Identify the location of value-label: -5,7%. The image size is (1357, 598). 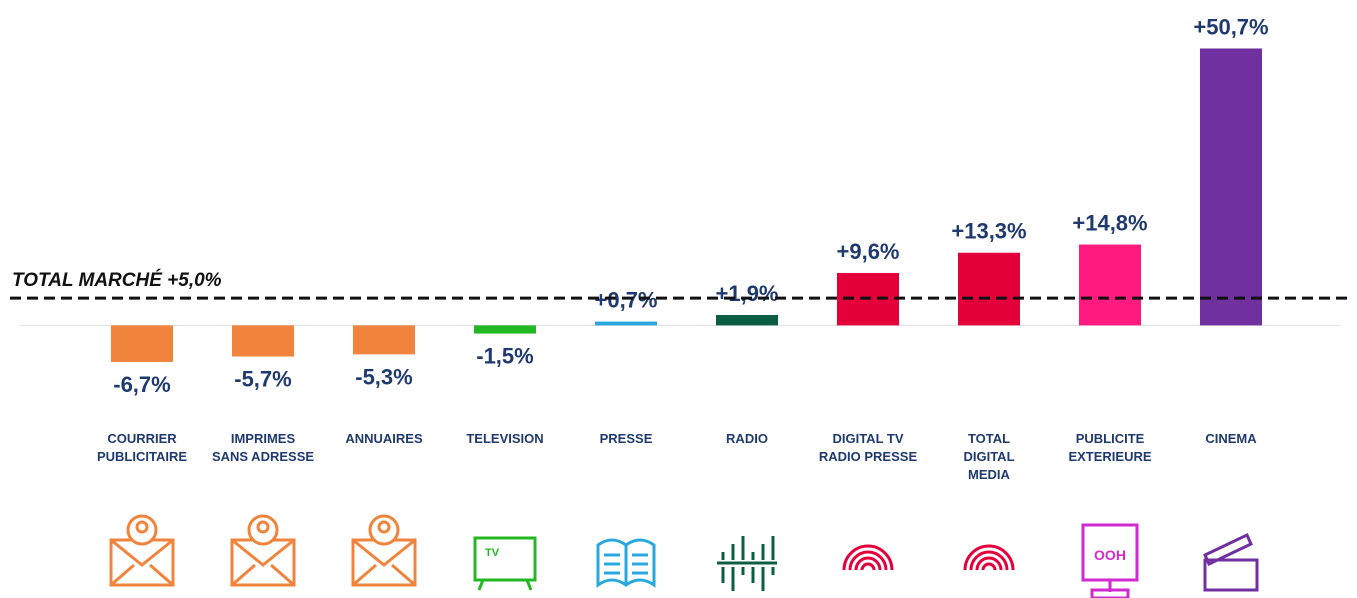
(262, 379).